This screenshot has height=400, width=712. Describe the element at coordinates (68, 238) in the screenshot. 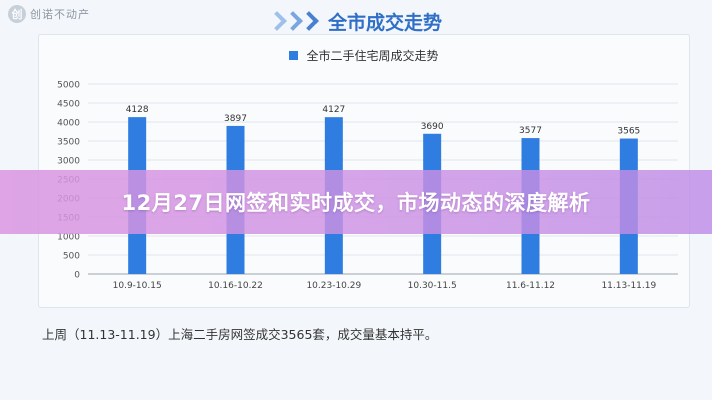

I see `y-tick-label: 1000` at that location.